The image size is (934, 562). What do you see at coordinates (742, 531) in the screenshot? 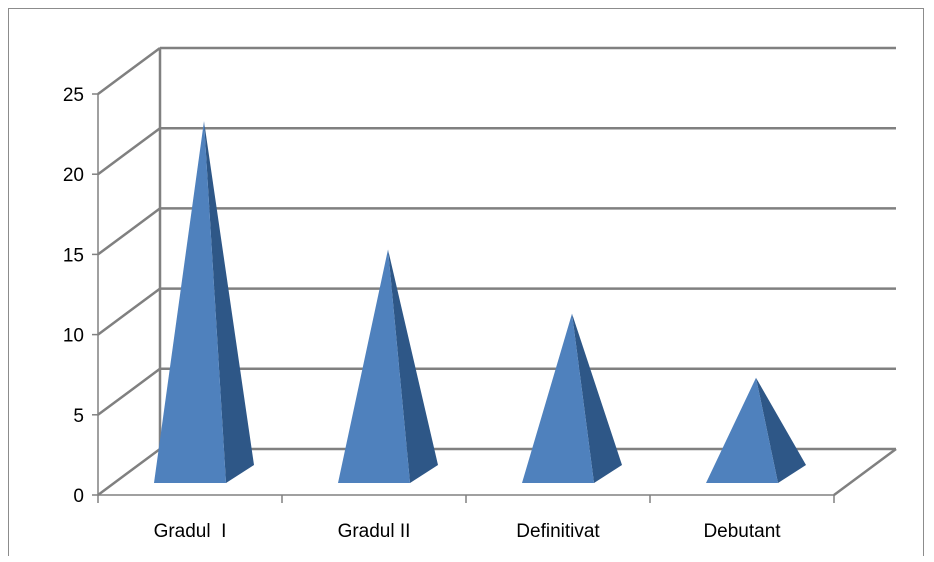
I see `x-category-label: Debutant` at bounding box center [742, 531].